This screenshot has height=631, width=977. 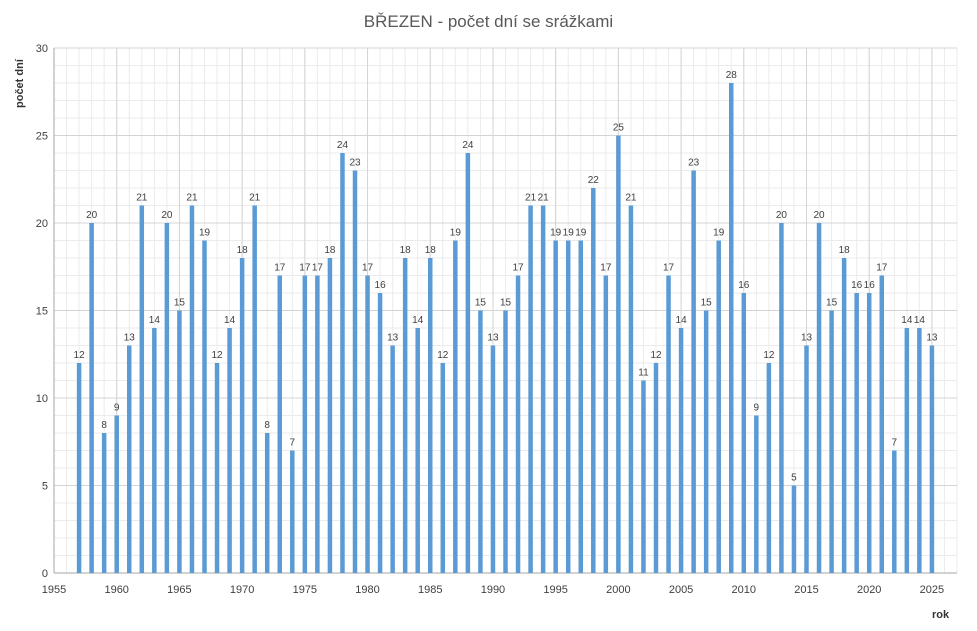 I want to click on x-tick-label: 1995, so click(x=555, y=590).